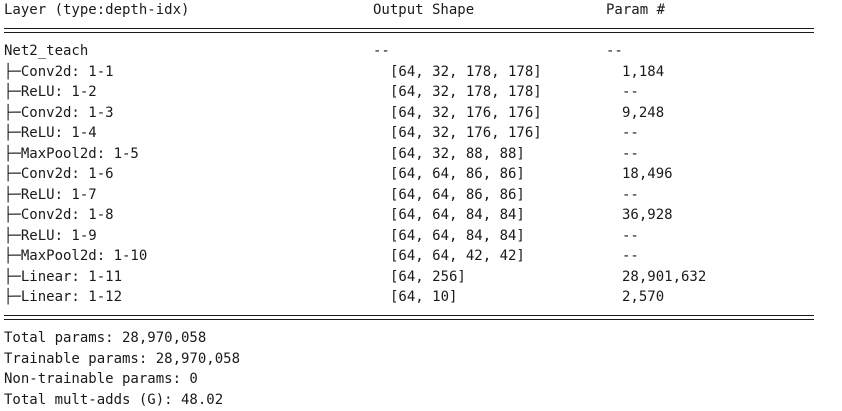 This screenshot has height=411, width=842. Describe the element at coordinates (457, 256) in the screenshot. I see `layer-output-shape: [64, 64, 42, 42]` at that location.